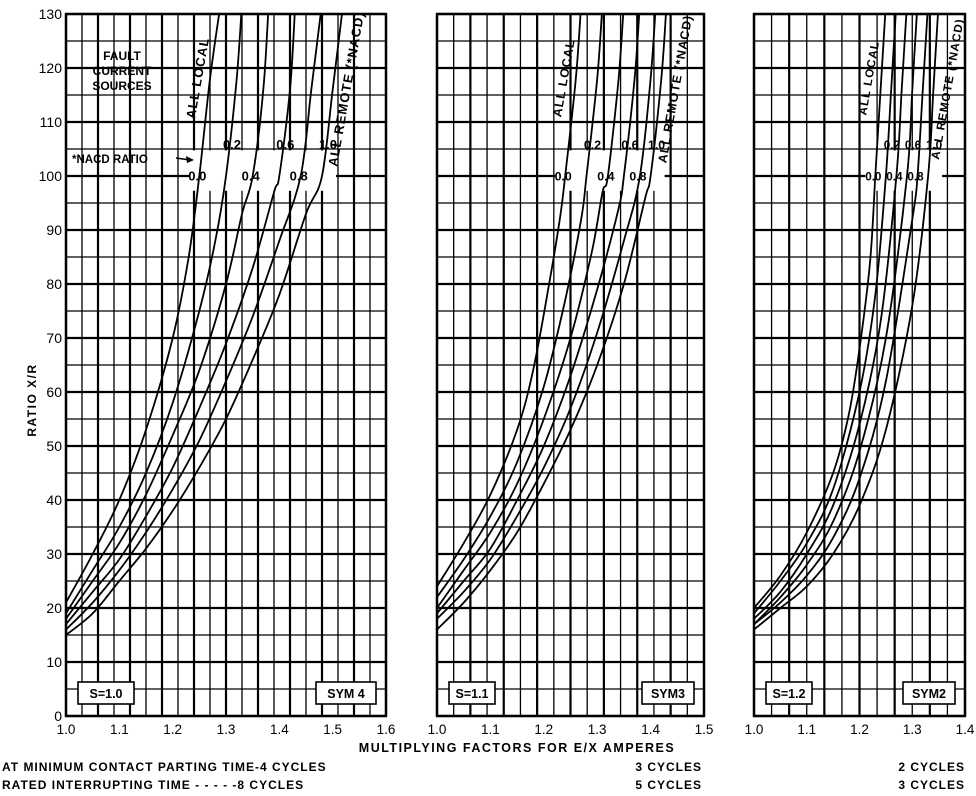 The width and height of the screenshot is (976, 796). I want to click on fault-label-line-2: CURRENT, so click(122, 71).